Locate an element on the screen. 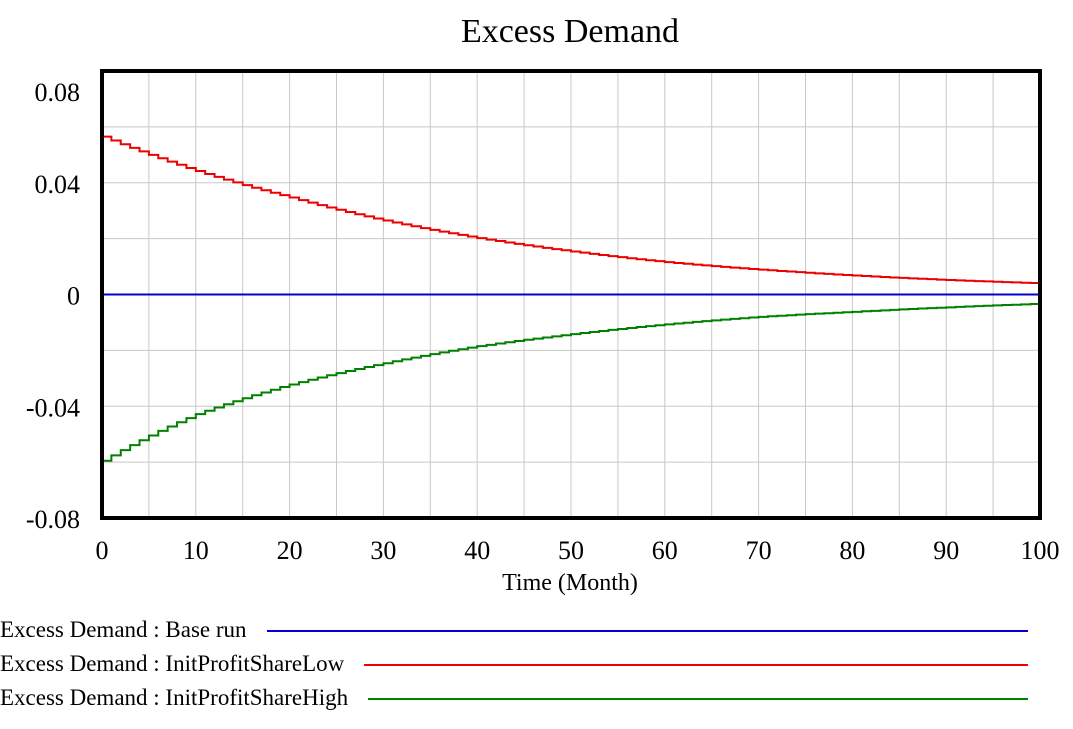 The width and height of the screenshot is (1073, 729). x-tick-label: 30 is located at coordinates (383, 550).